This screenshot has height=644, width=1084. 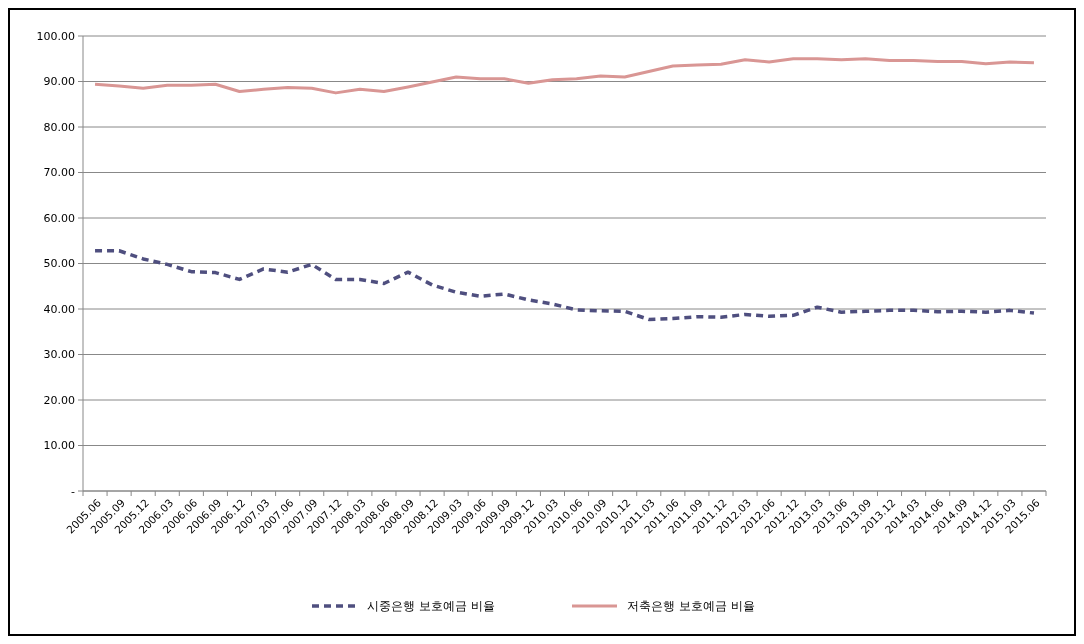 What do you see at coordinates (59, 309) in the screenshot?
I see `y-tick-label: 40.00` at bounding box center [59, 309].